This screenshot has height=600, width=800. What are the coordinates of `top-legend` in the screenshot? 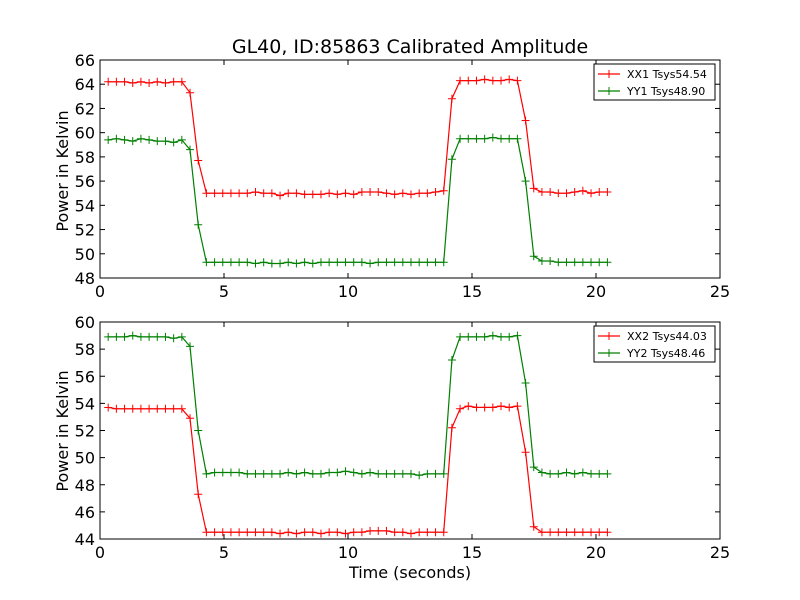 It's located at (654, 82).